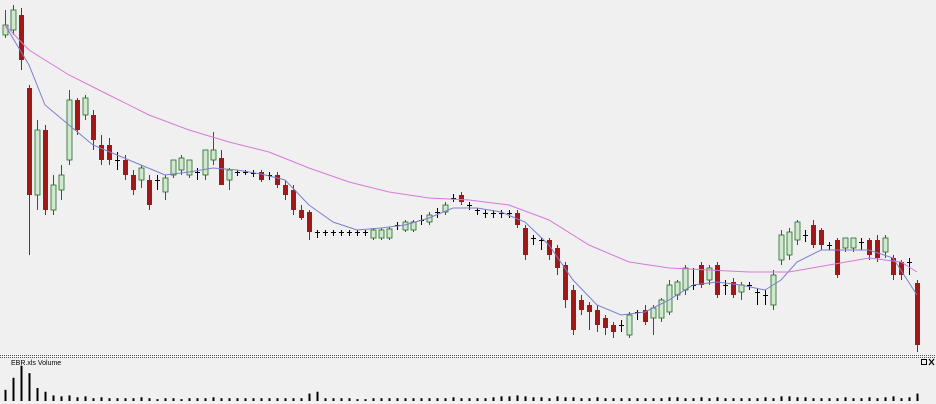 Image resolution: width=936 pixels, height=404 pixels. Describe the element at coordinates (931, 362) in the screenshot. I see `close-button` at that location.